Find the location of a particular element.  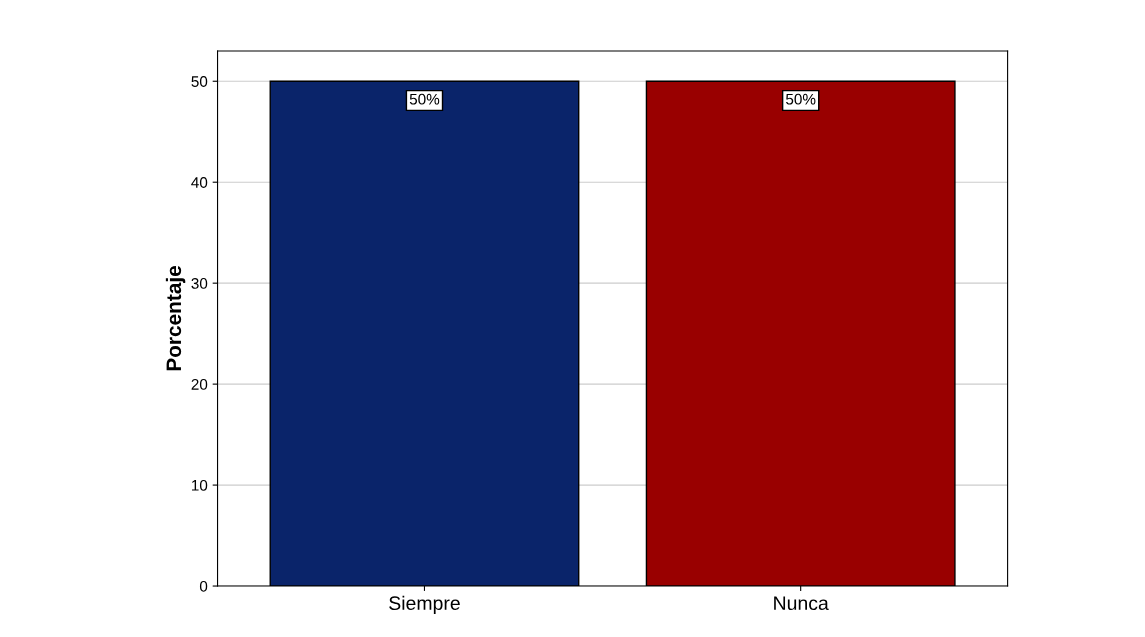

x-tick-label: Nunca is located at coordinates (801, 603).